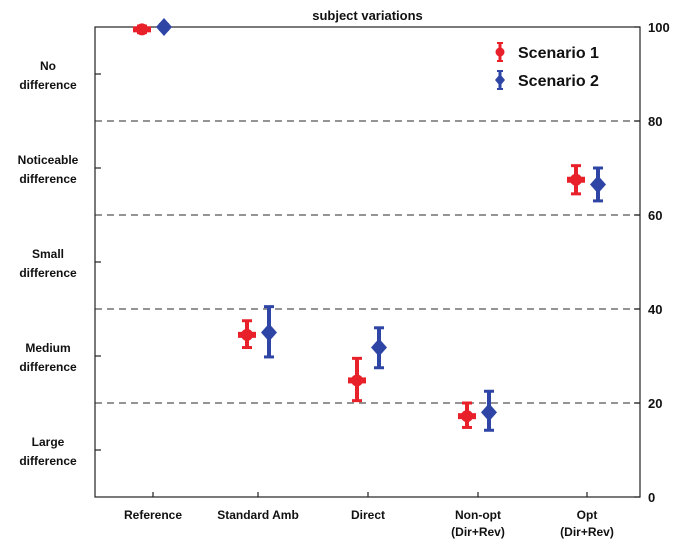 This screenshot has width=684, height=542. What do you see at coordinates (47, 348) in the screenshot?
I see `left-label-line: Medium` at bounding box center [47, 348].